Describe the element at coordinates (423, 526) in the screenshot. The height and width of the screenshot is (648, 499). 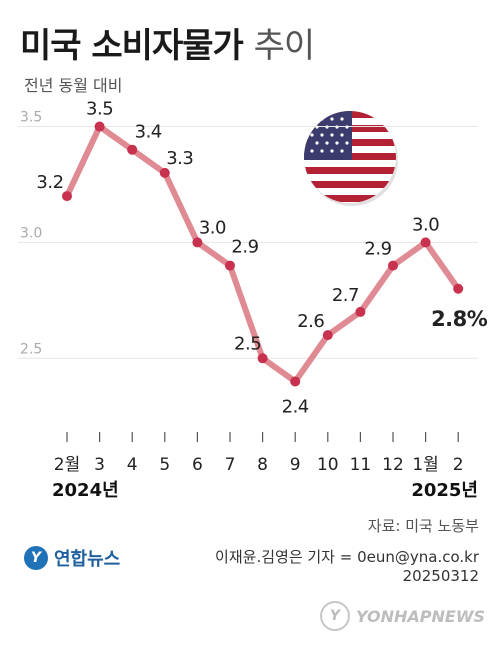
I see `source-note: 자료: 미국 노동부` at that location.